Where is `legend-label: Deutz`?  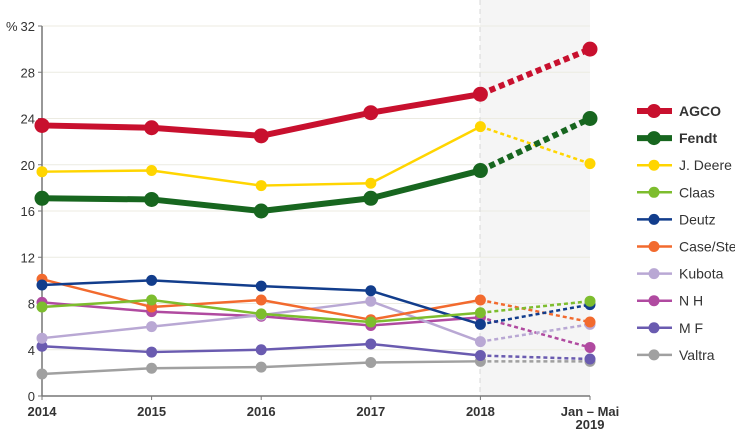 legend-label: Deutz is located at coordinates (697, 219).